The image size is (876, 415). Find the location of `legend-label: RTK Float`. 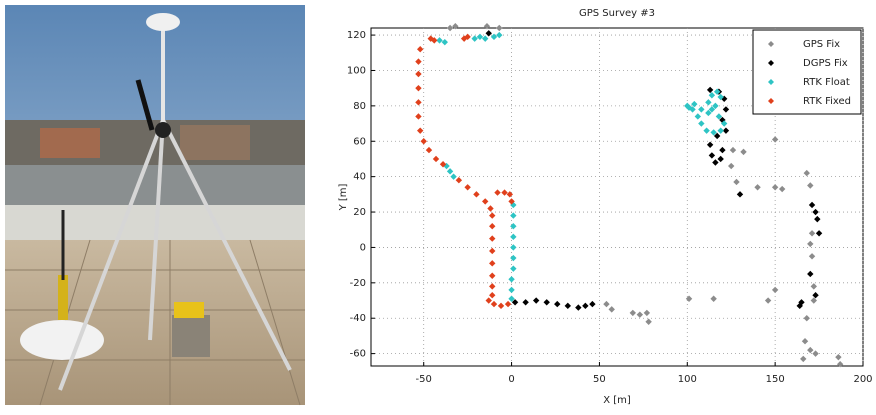

legend-label: RTK Float is located at coordinates (826, 82).